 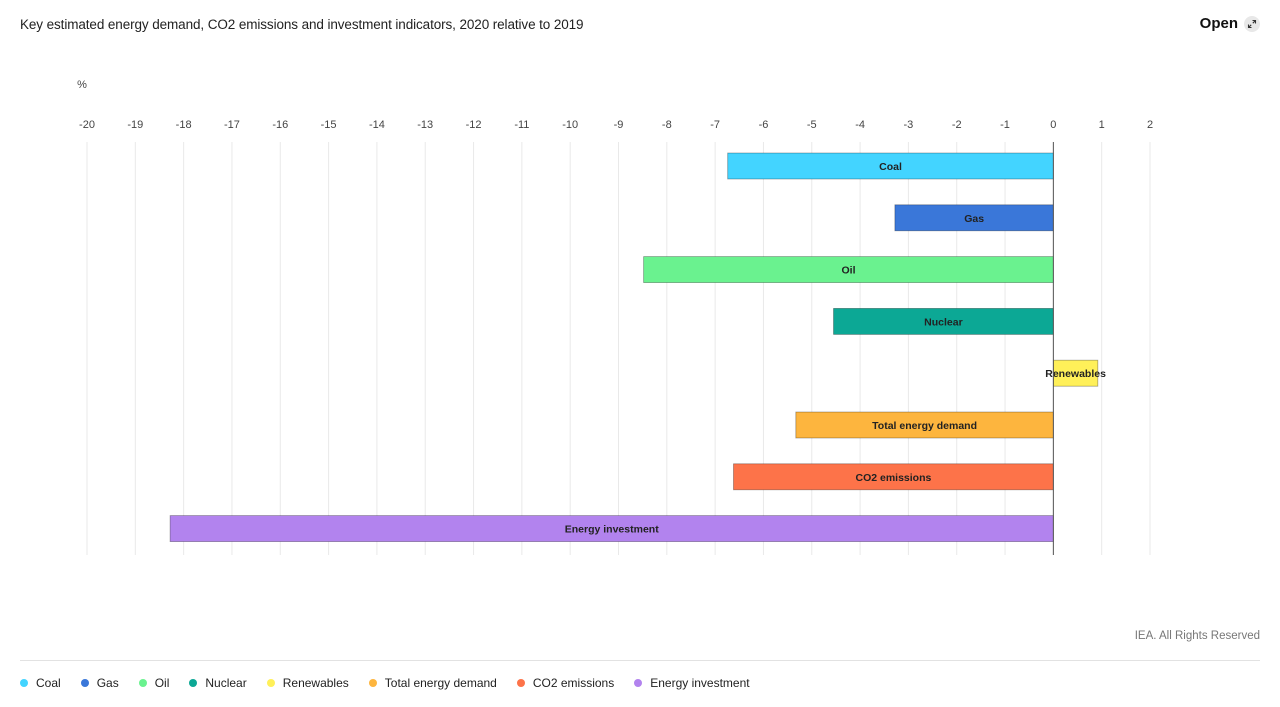 I want to click on legend-item-renewables: Renewables, so click(x=307, y=683).